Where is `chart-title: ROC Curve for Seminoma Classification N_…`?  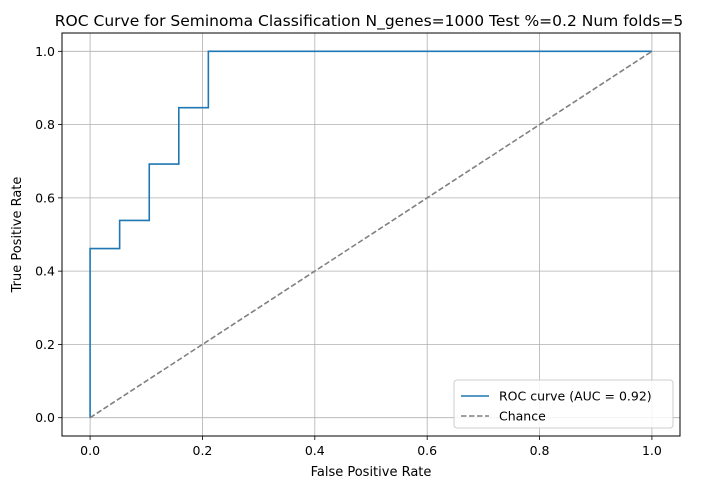
chart-title: ROC Curve for Seminoma Classification N_… is located at coordinates (369, 21).